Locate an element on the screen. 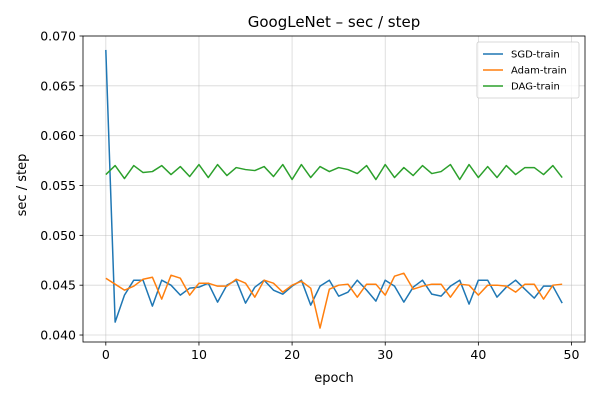 Image resolution: width=600 pixels, height=400 pixels. chart-title: GoogLeNet – sec / step is located at coordinates (334, 22).